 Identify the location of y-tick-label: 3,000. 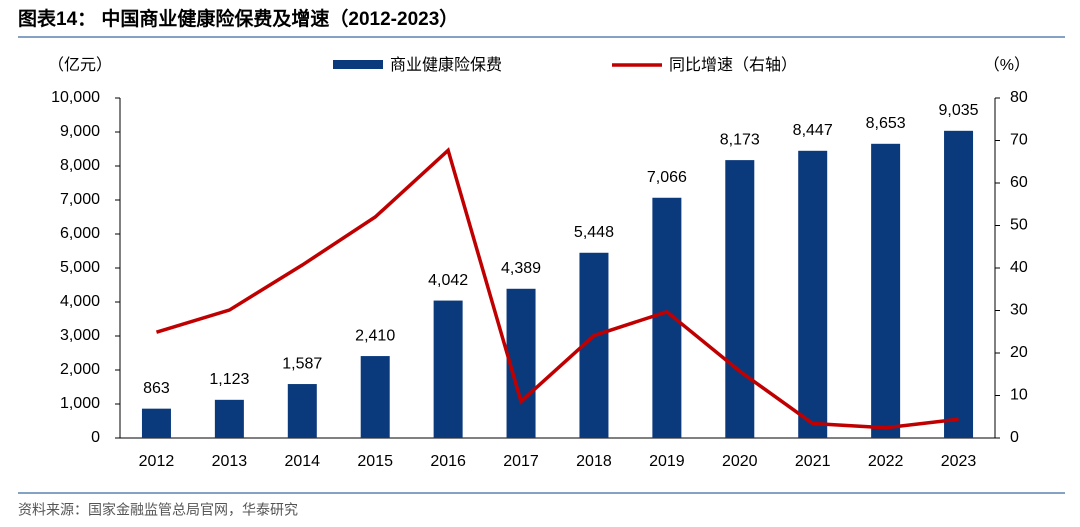
(80, 335).